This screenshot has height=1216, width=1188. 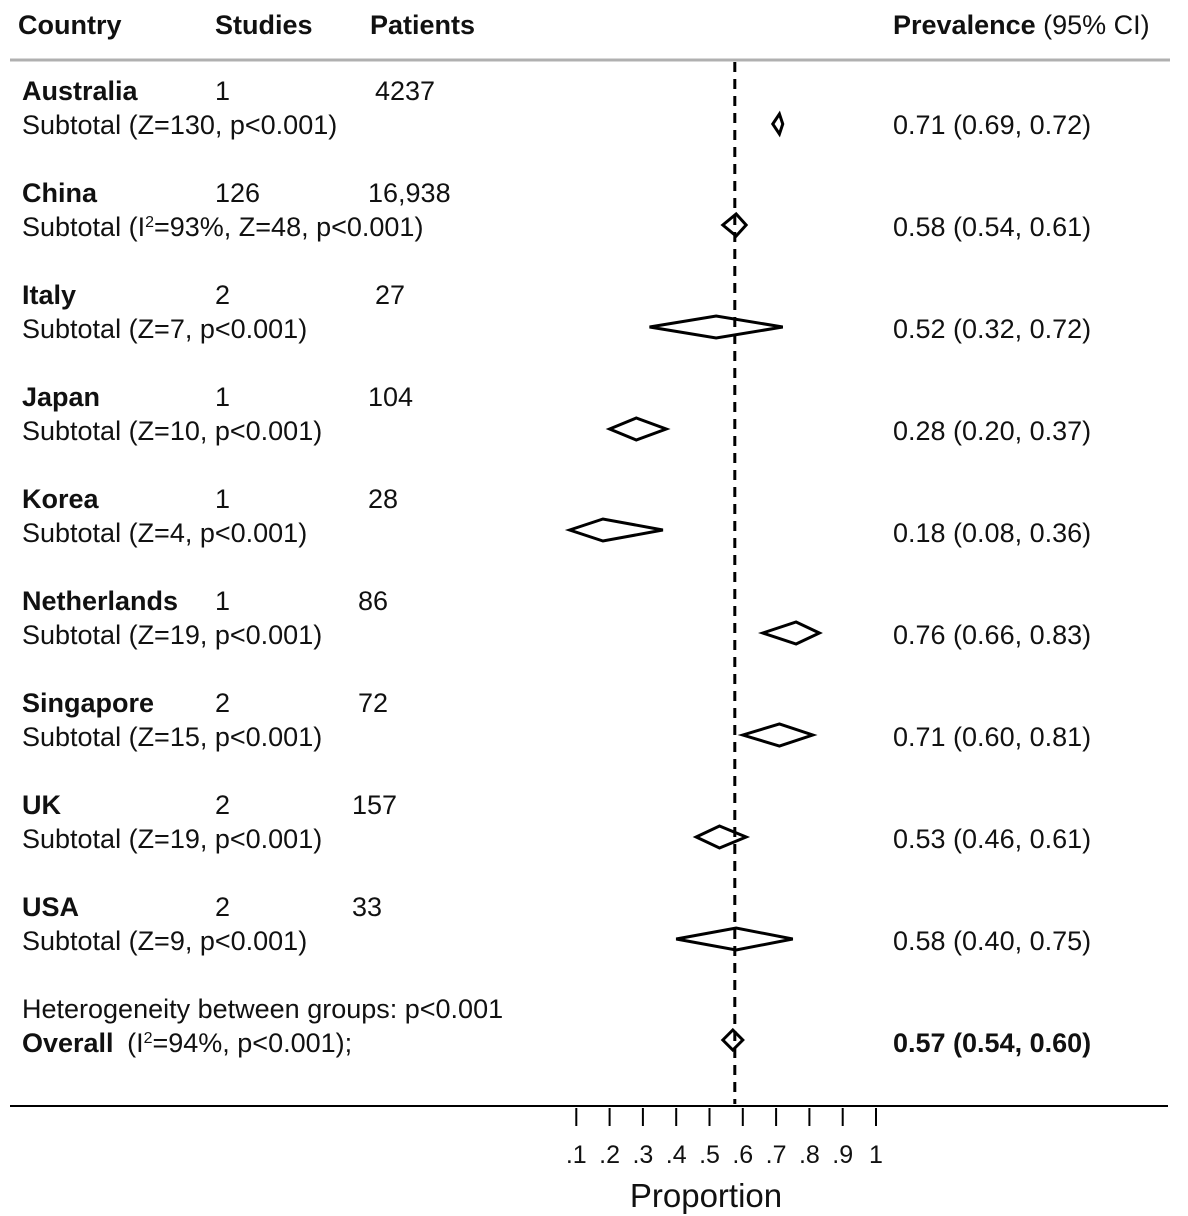 I want to click on prevalence-estimate: 0.58 (0.40, 0.75), so click(x=992, y=941).